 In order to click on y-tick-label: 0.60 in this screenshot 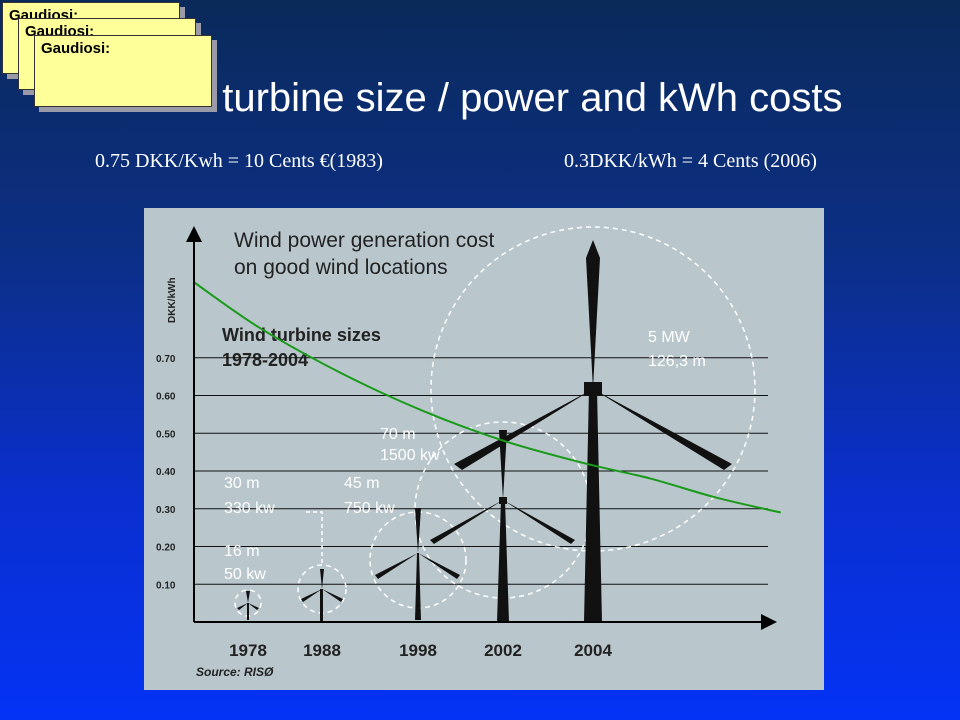, I will do `click(166, 397)`.